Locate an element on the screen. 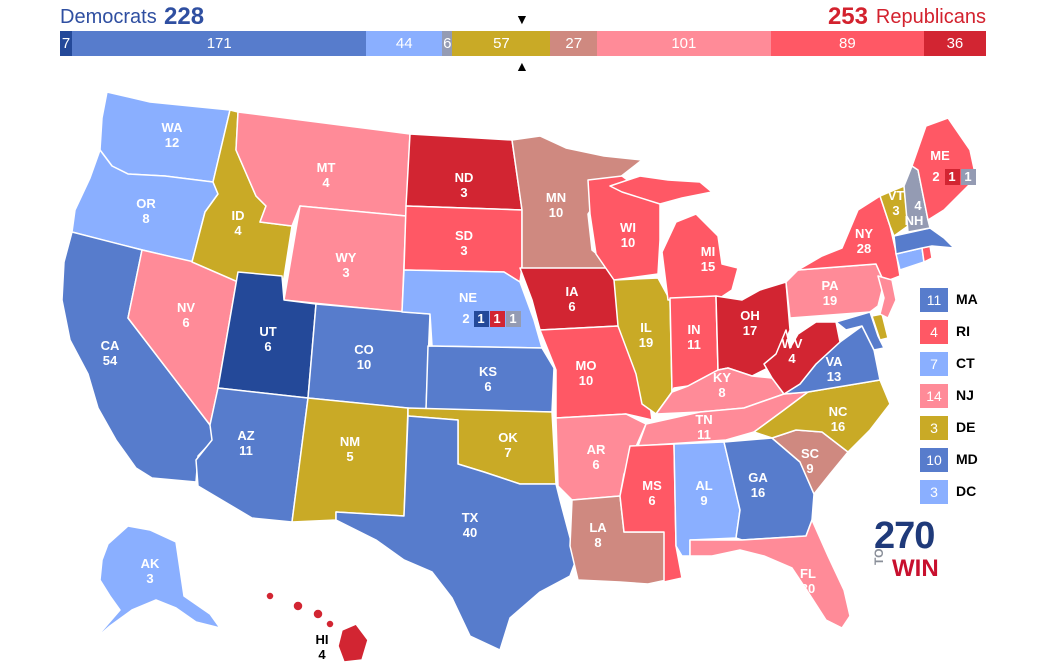 The image size is (1050, 670). legend-row-ri: 4 RI is located at coordinates (975, 332).